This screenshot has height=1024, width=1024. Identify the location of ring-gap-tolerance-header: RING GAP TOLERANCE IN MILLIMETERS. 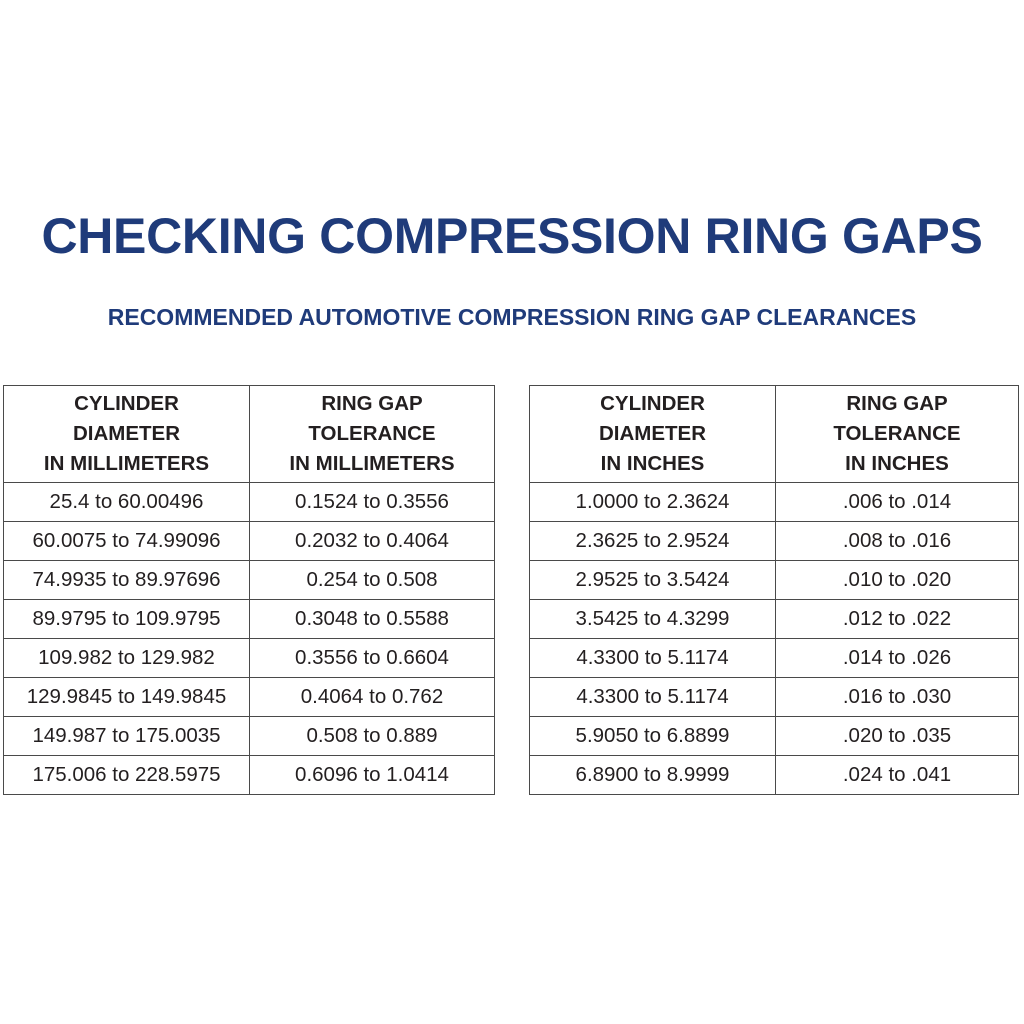
(372, 434).